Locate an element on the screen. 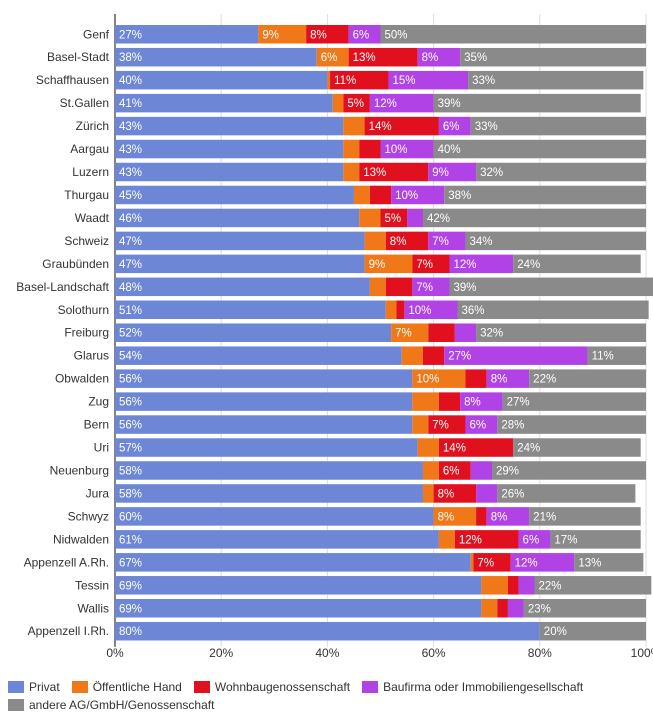  category-label: Schaffhausen is located at coordinates (72, 80).